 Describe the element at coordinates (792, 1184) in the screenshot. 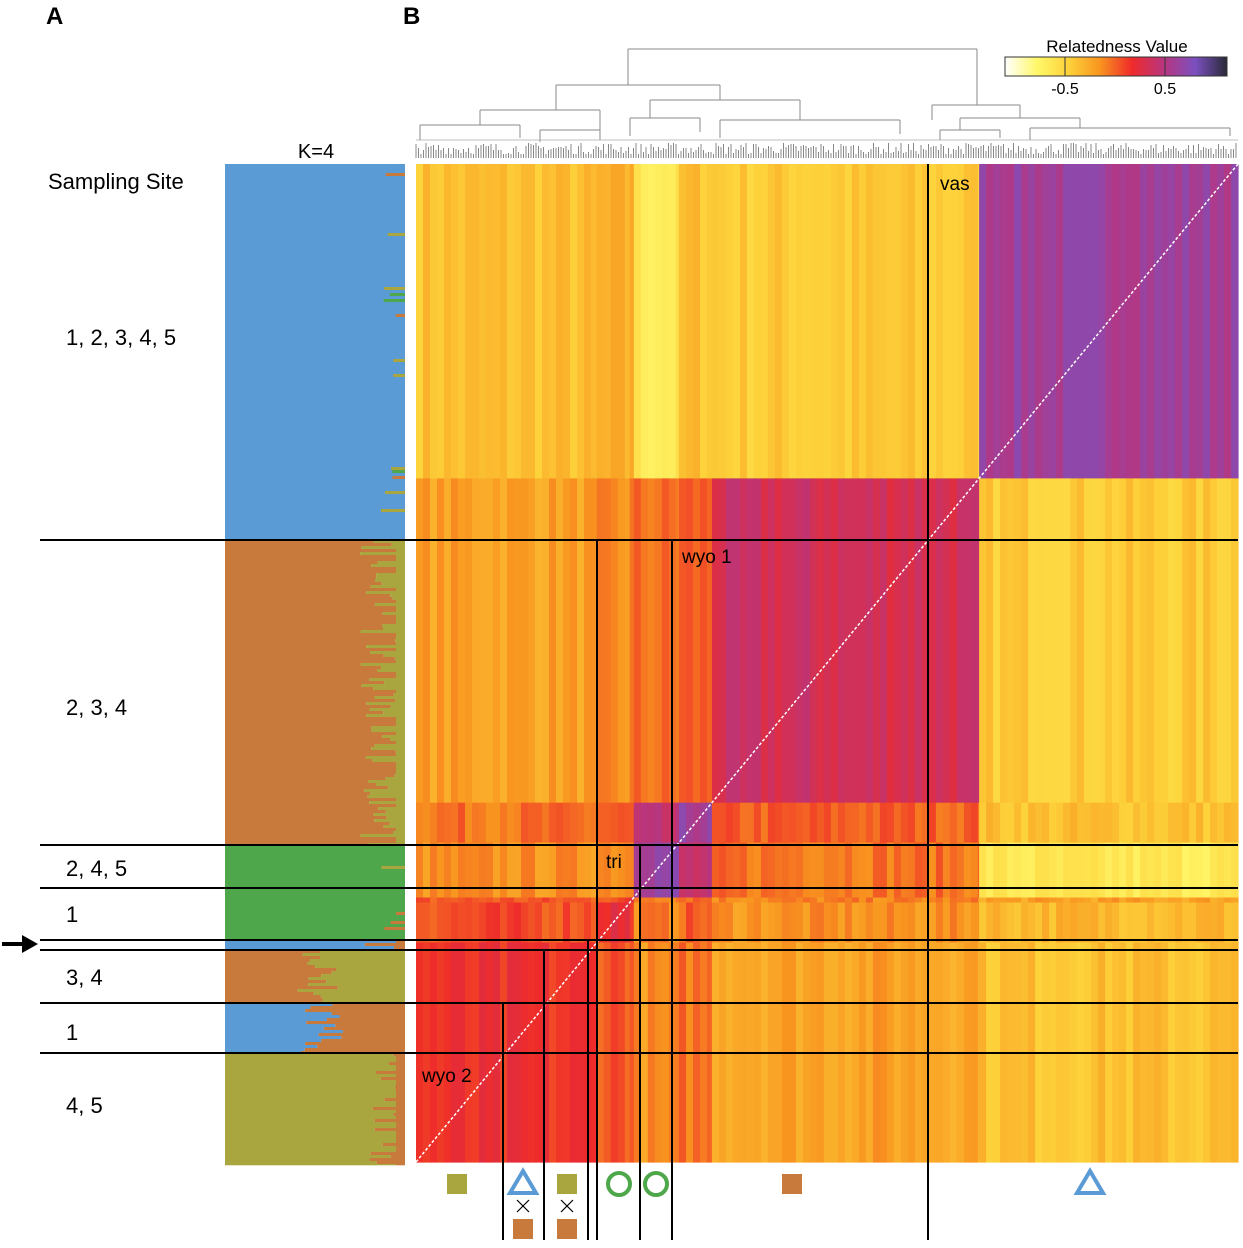

I see `brown-square-marker` at that location.